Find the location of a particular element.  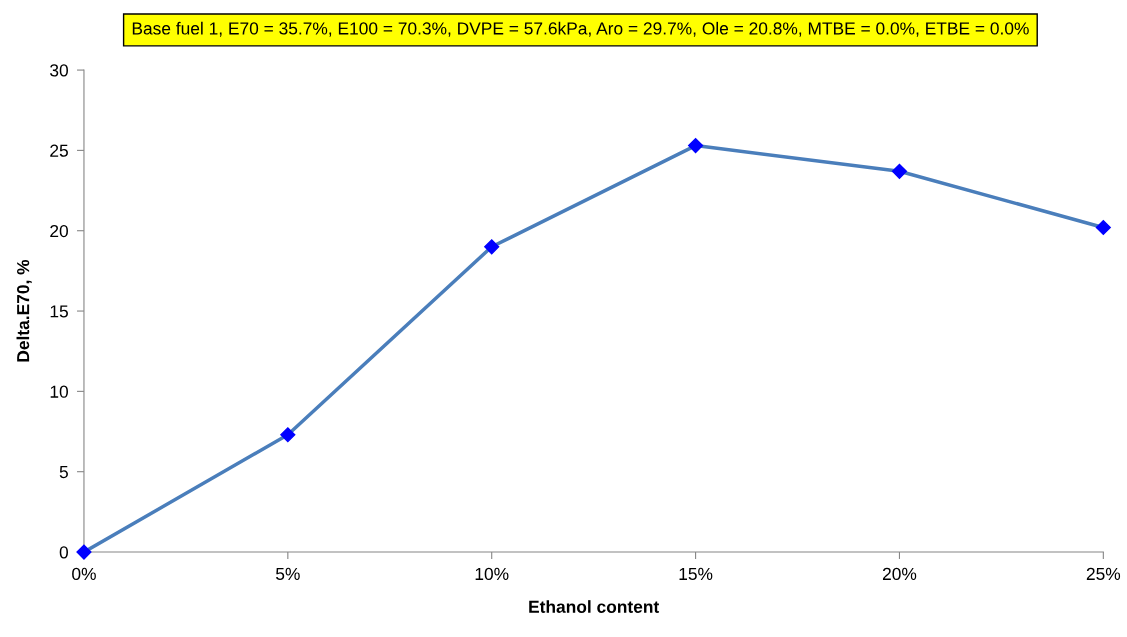

x-tick-label: 15% is located at coordinates (696, 574).